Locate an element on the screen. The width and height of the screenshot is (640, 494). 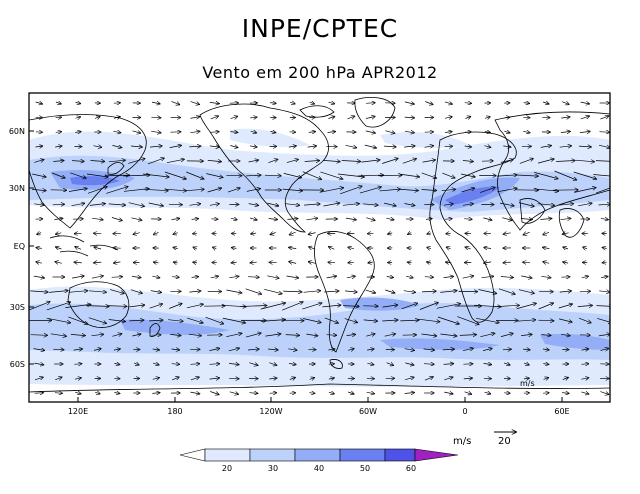
latitude-axis: 60N 30N EQ 30S 60S is located at coordinates (21, 248).